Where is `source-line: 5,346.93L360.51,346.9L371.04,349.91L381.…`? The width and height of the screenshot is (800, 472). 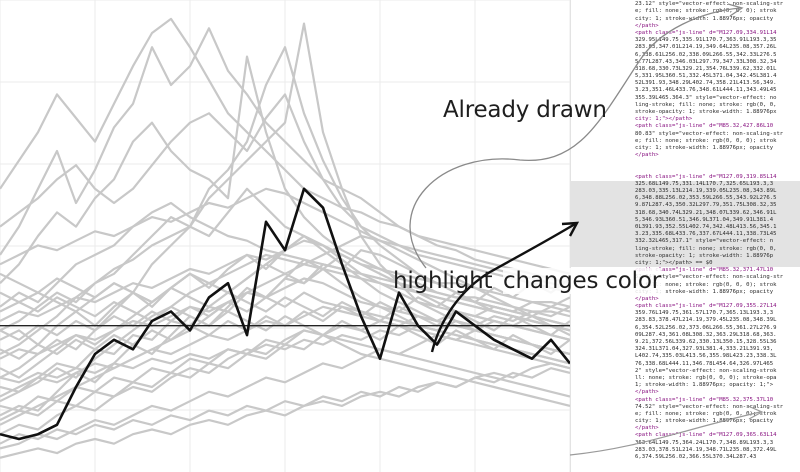 source-line: 5,346.93L360.51,346.9L371.04,349.91L381.… is located at coordinates (685, 220).